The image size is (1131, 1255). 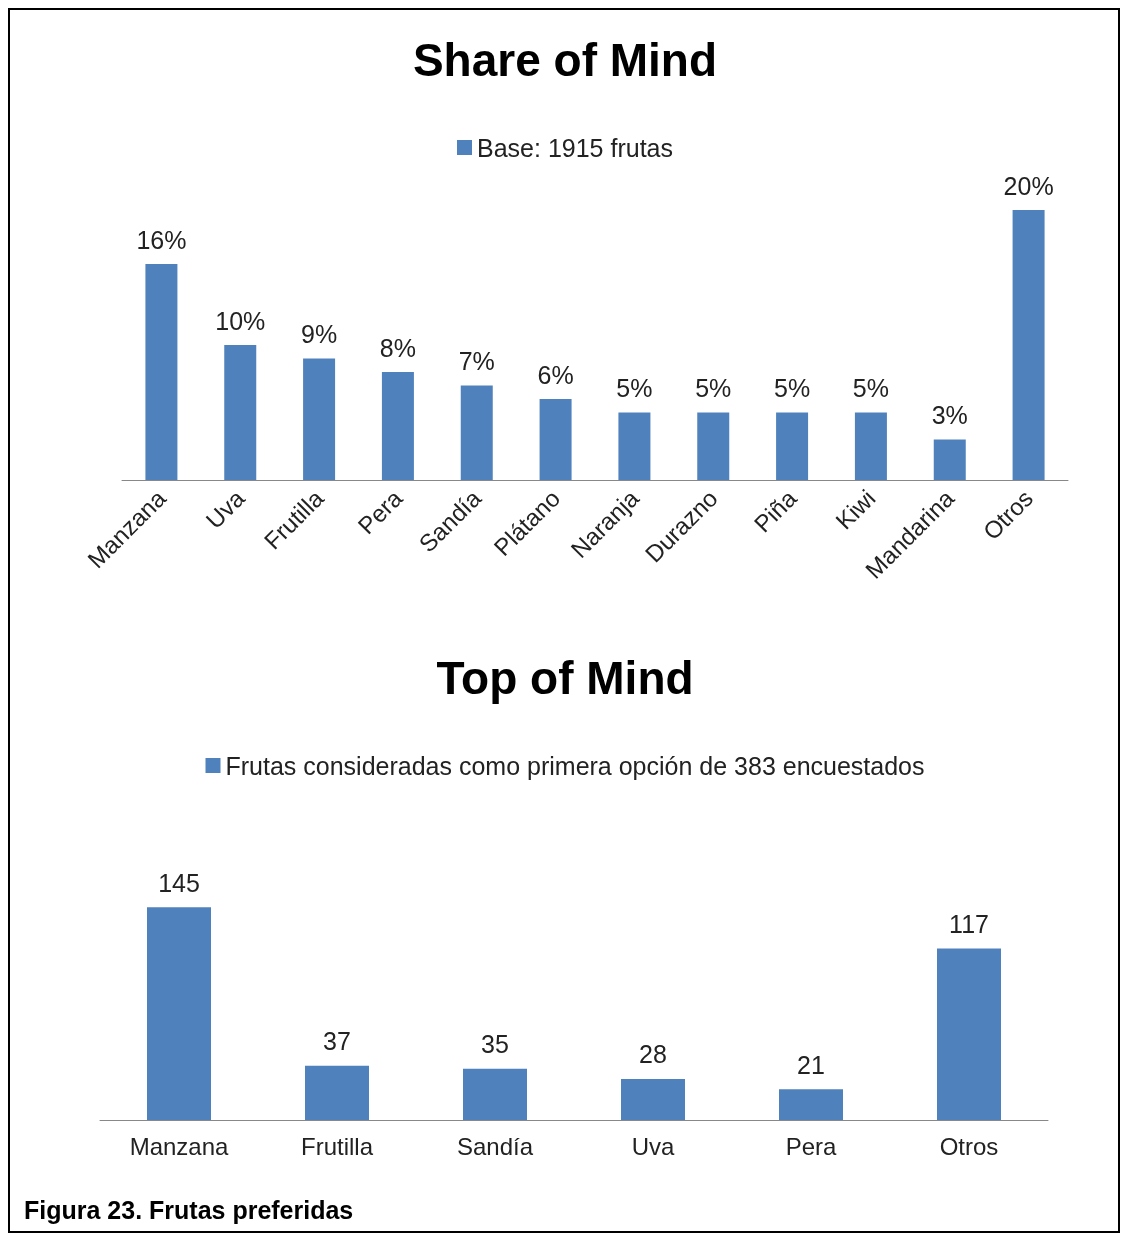 I want to click on data-label: 145, so click(x=179, y=882).